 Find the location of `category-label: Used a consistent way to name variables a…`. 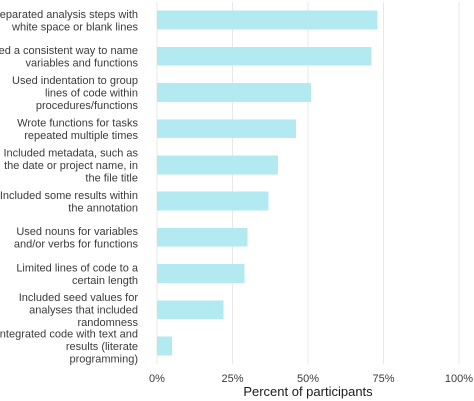

category-label: Used a consistent way to name variables a… is located at coordinates (69, 57).